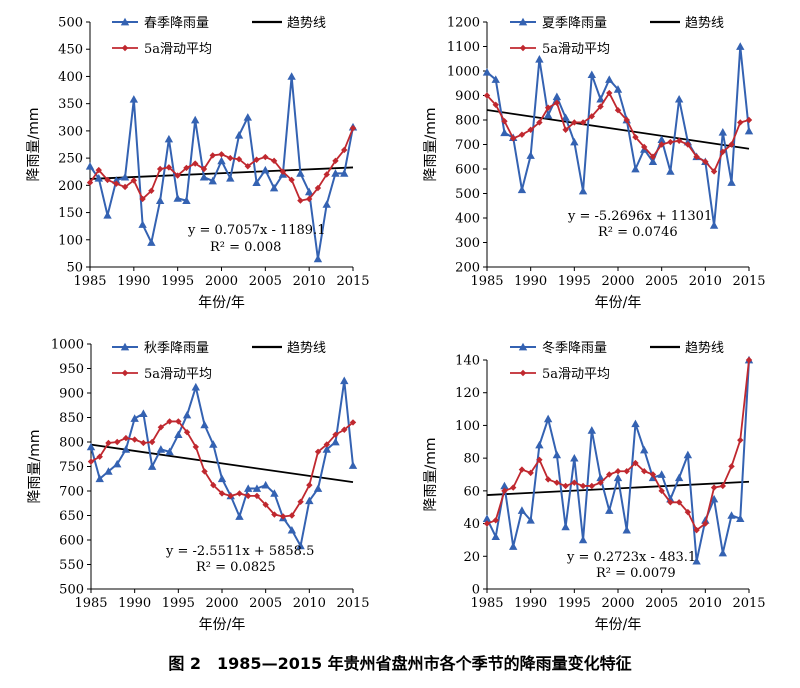  What do you see at coordinates (467, 96) in the screenshot?
I see `y-tick-label: 900` at bounding box center [467, 96].